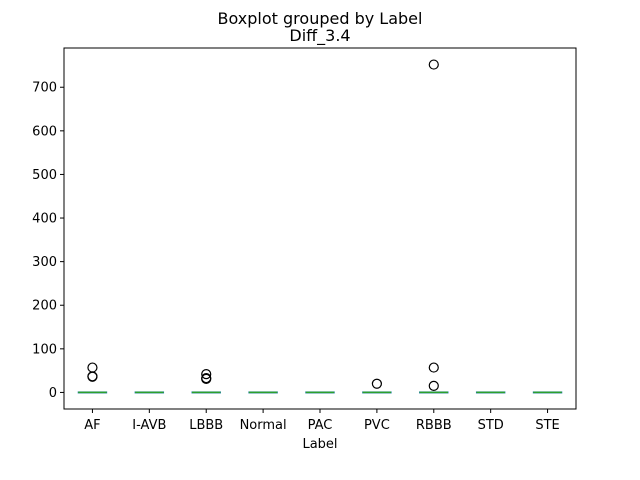 Image resolution: width=640 pixels, height=480 pixels. What do you see at coordinates (320, 425) in the screenshot?
I see `x-tick-label: PAC` at bounding box center [320, 425].